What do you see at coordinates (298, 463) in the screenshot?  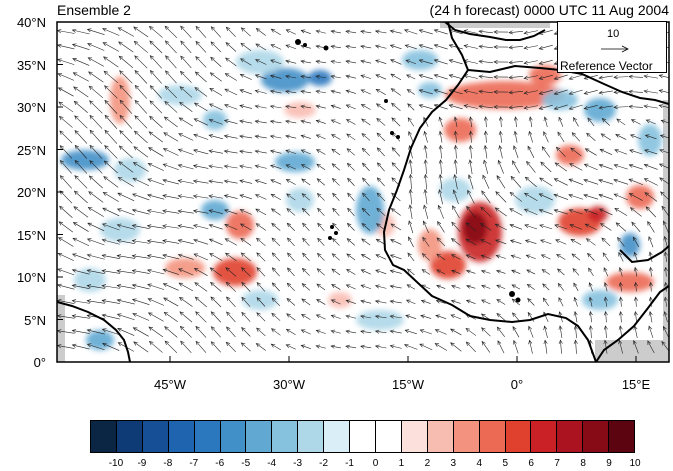 I see `colorbar-tick-label: -3` at bounding box center [298, 463].